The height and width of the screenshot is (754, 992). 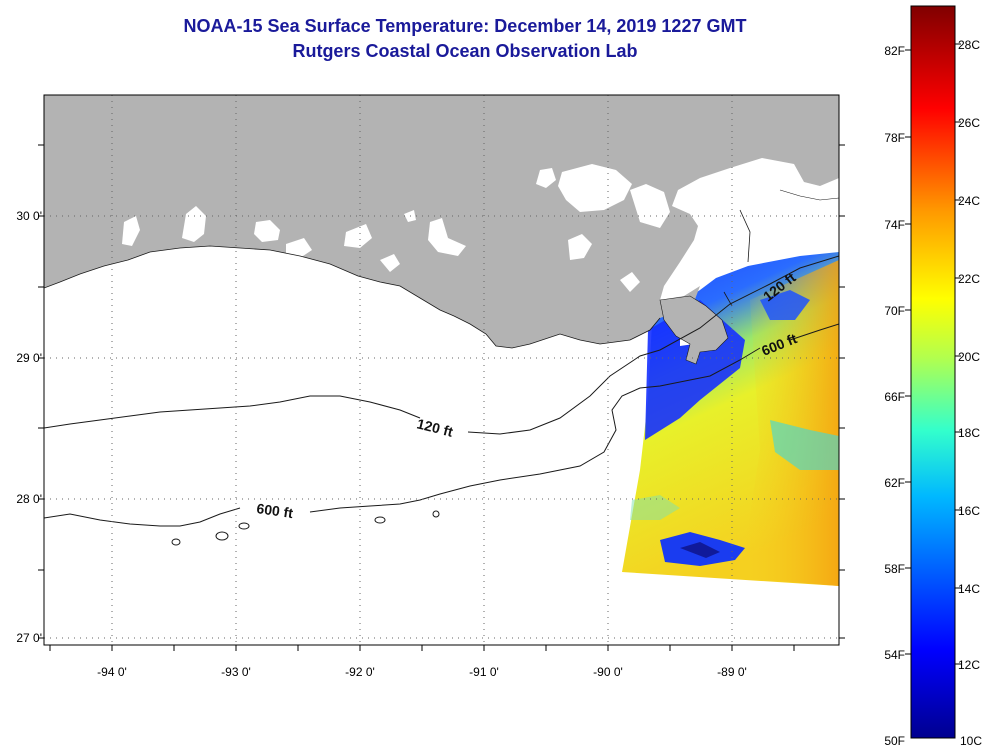 I want to click on colorbar-c-label: 16C, so click(x=969, y=511).